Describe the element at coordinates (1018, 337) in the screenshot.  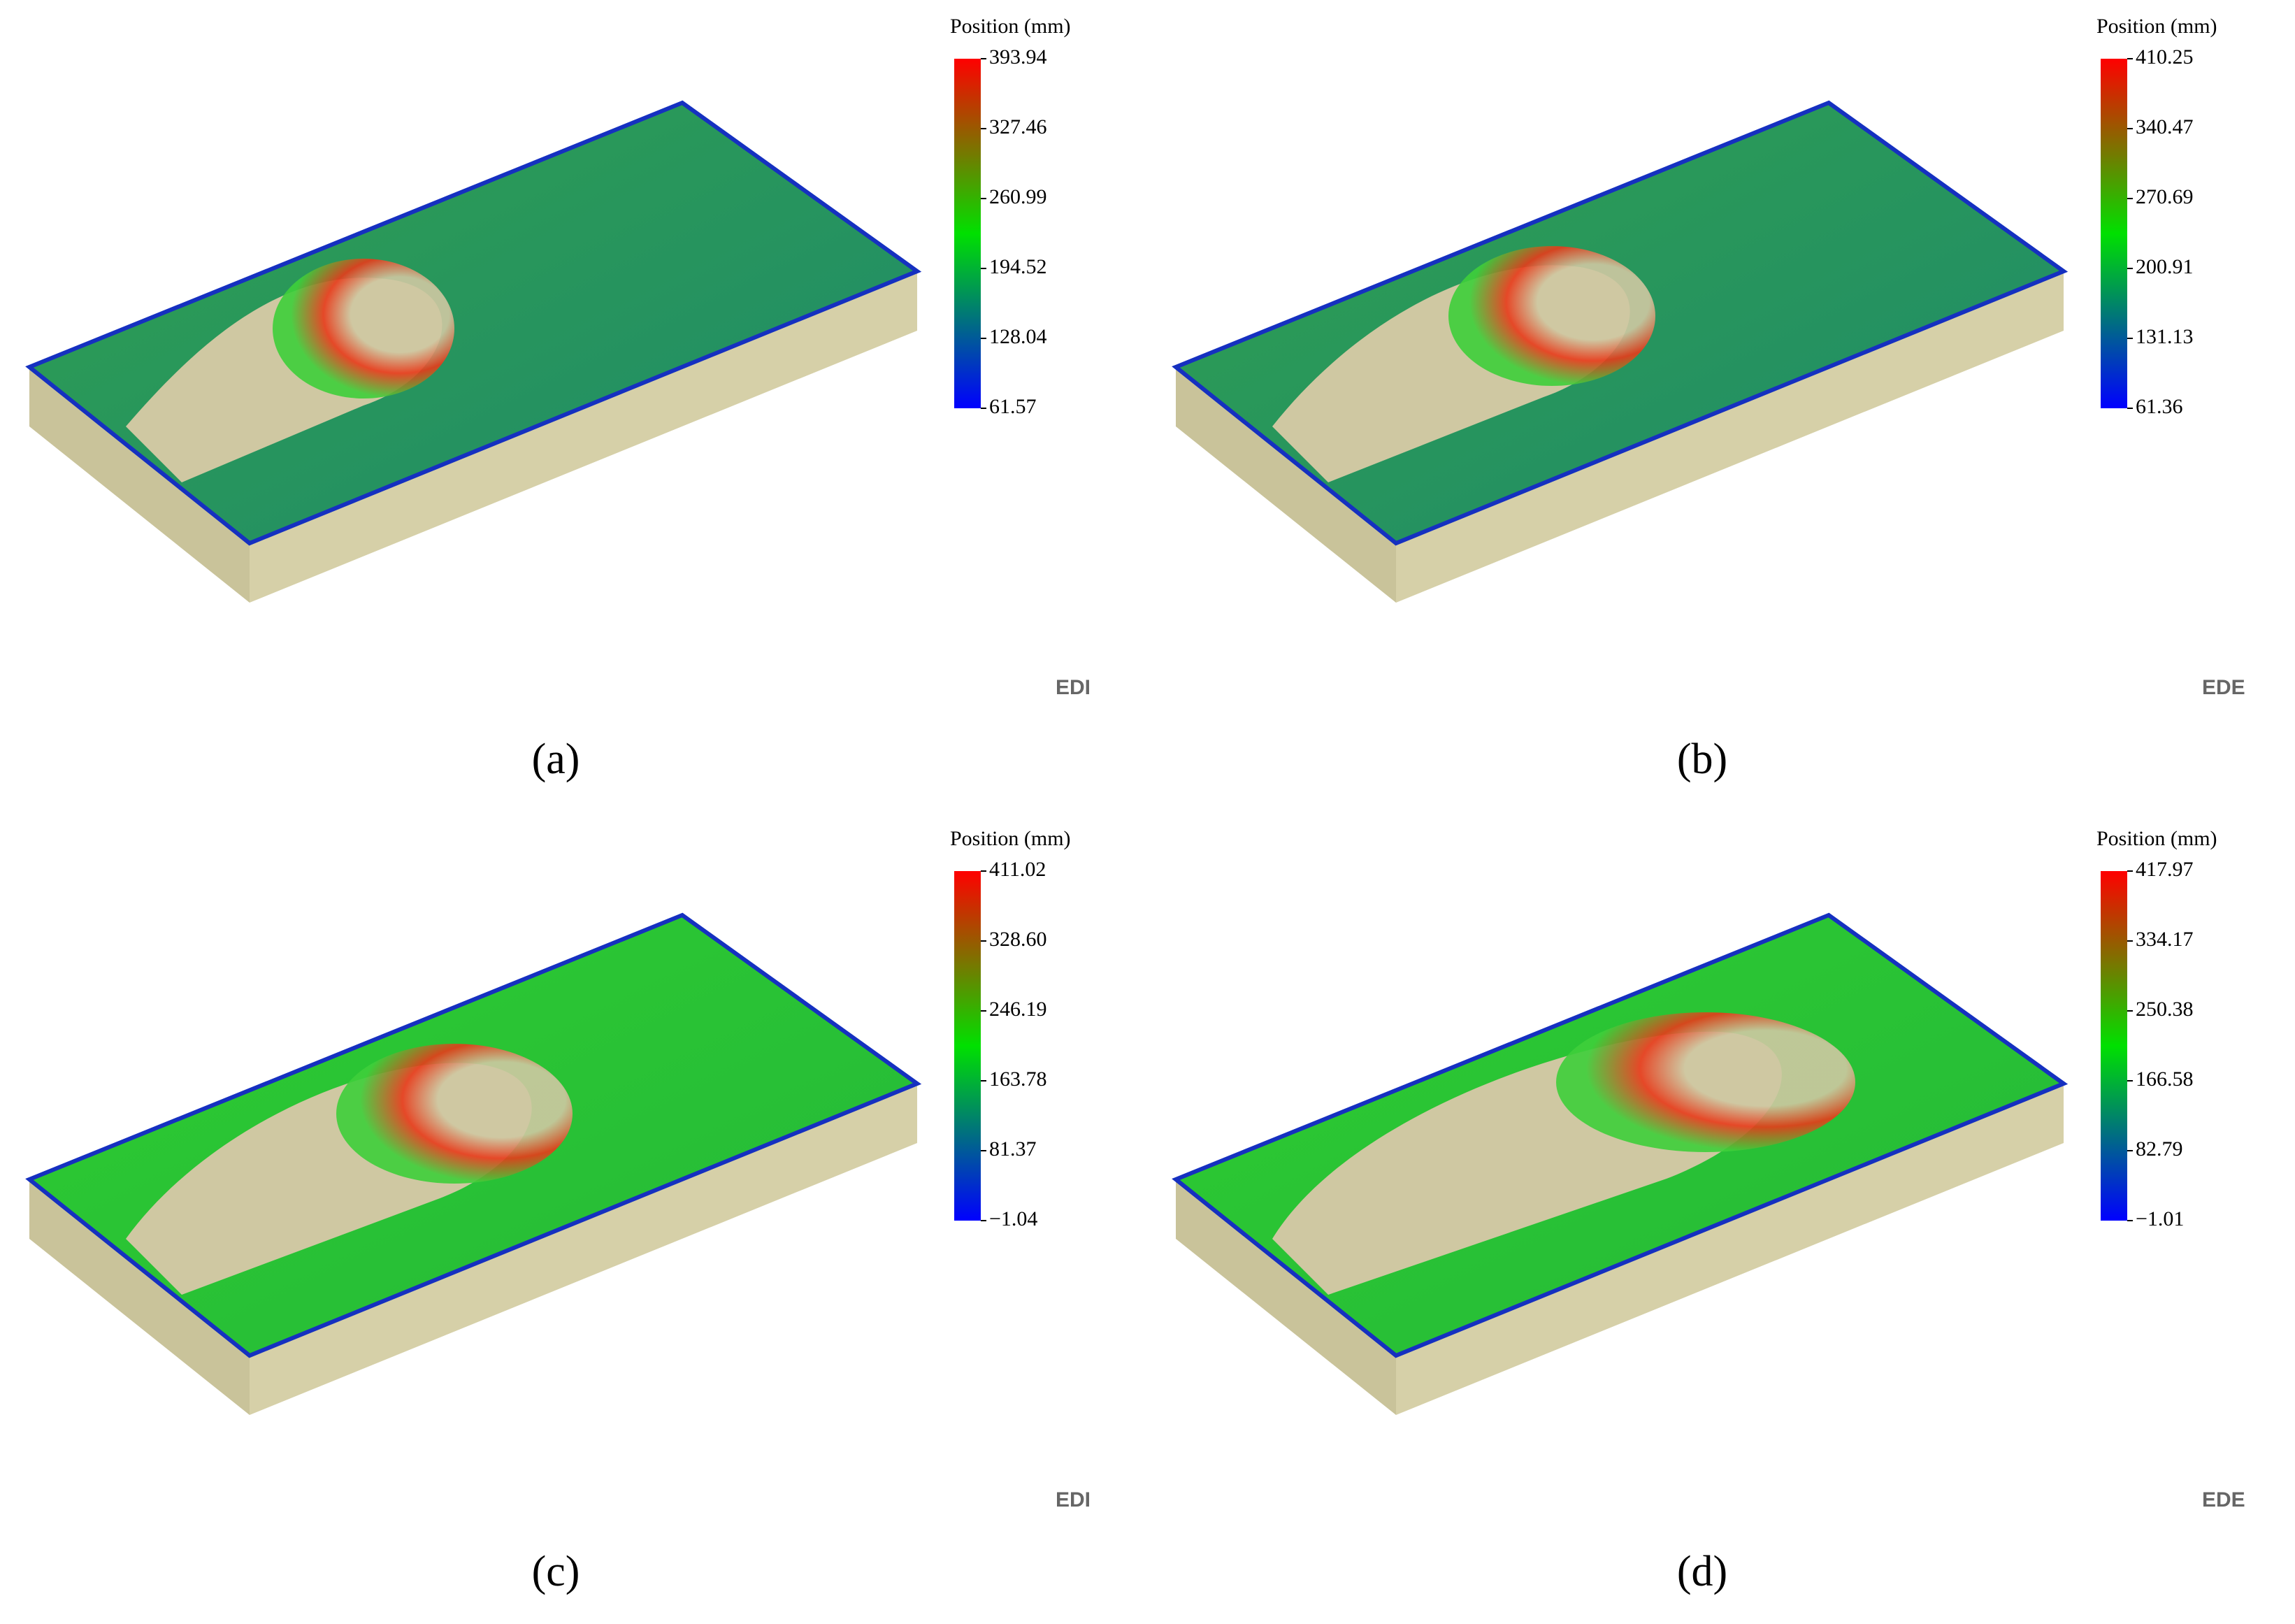
I see `colorbar-tick-label: 128.04` at that location.